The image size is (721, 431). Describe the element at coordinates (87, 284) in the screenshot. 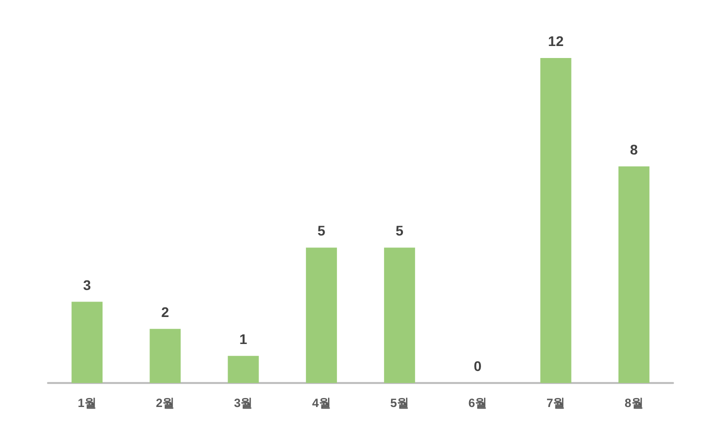

I see `data-label: 3` at that location.